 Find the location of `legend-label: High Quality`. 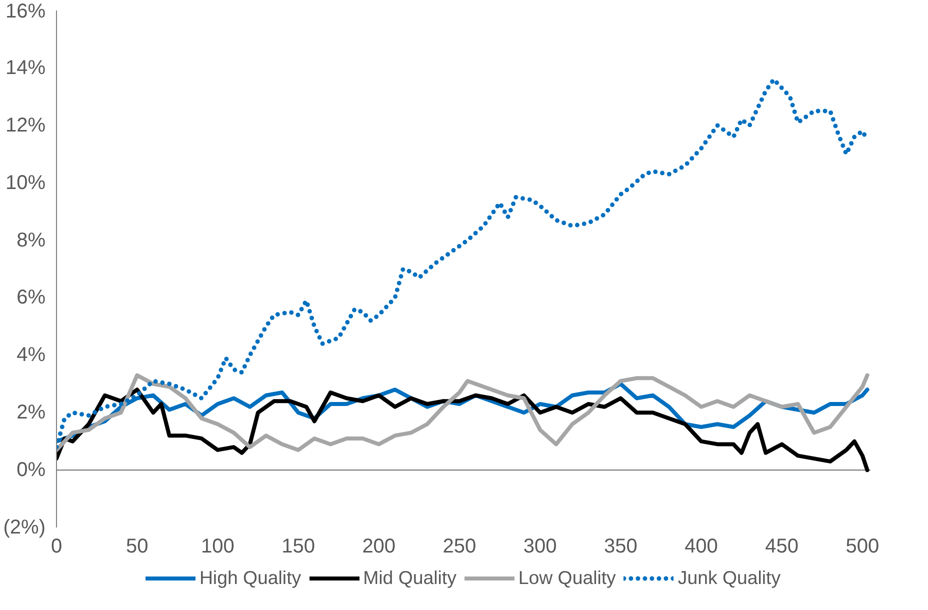

legend-label: High Quality is located at coordinates (250, 577).